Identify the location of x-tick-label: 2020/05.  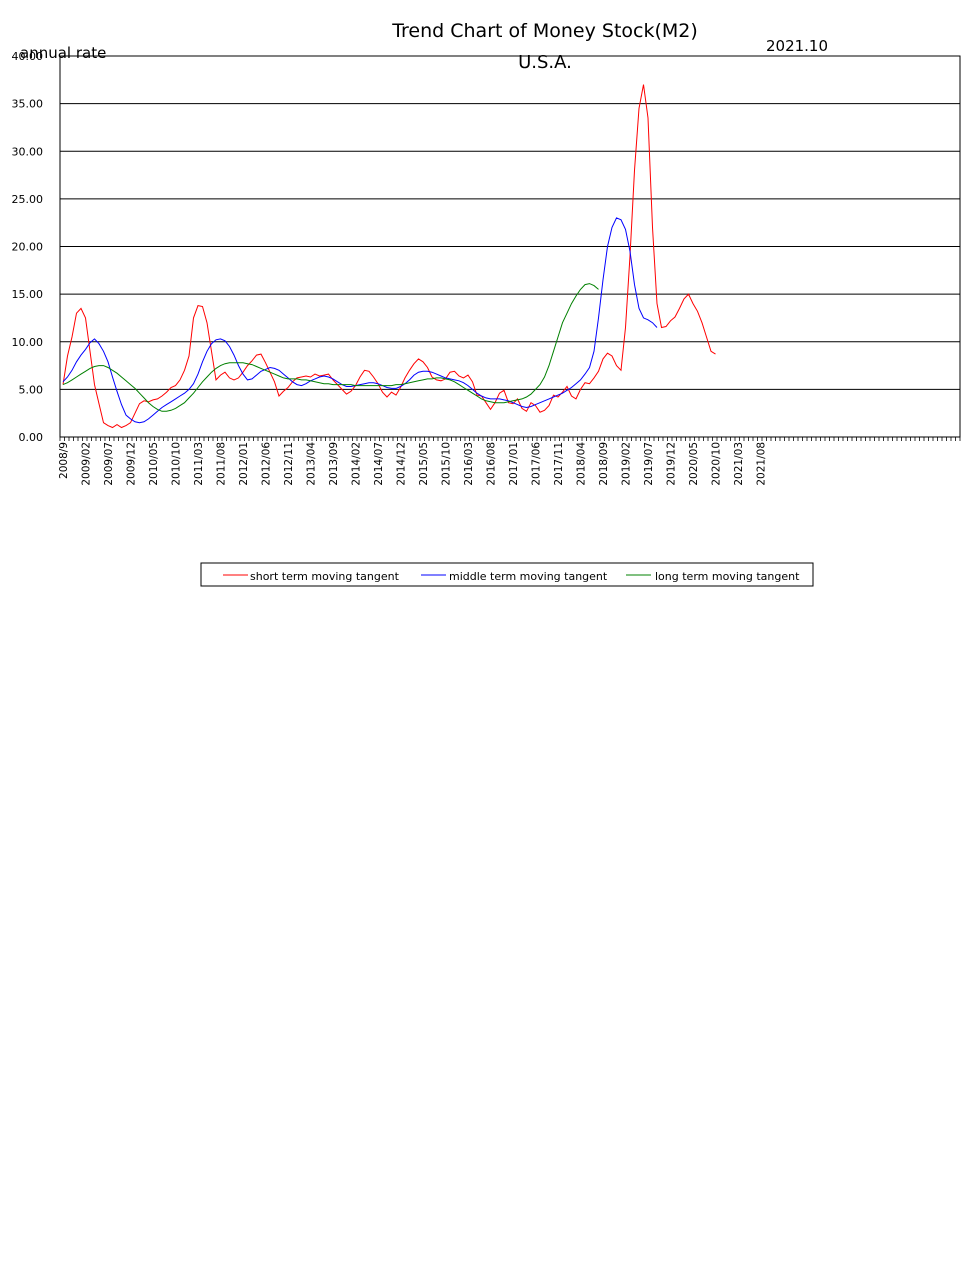
(694, 464).